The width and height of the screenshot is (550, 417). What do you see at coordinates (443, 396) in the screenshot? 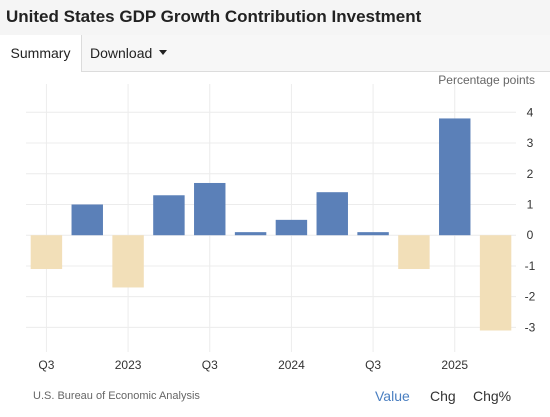
I see `chg-button: Chg` at bounding box center [443, 396].